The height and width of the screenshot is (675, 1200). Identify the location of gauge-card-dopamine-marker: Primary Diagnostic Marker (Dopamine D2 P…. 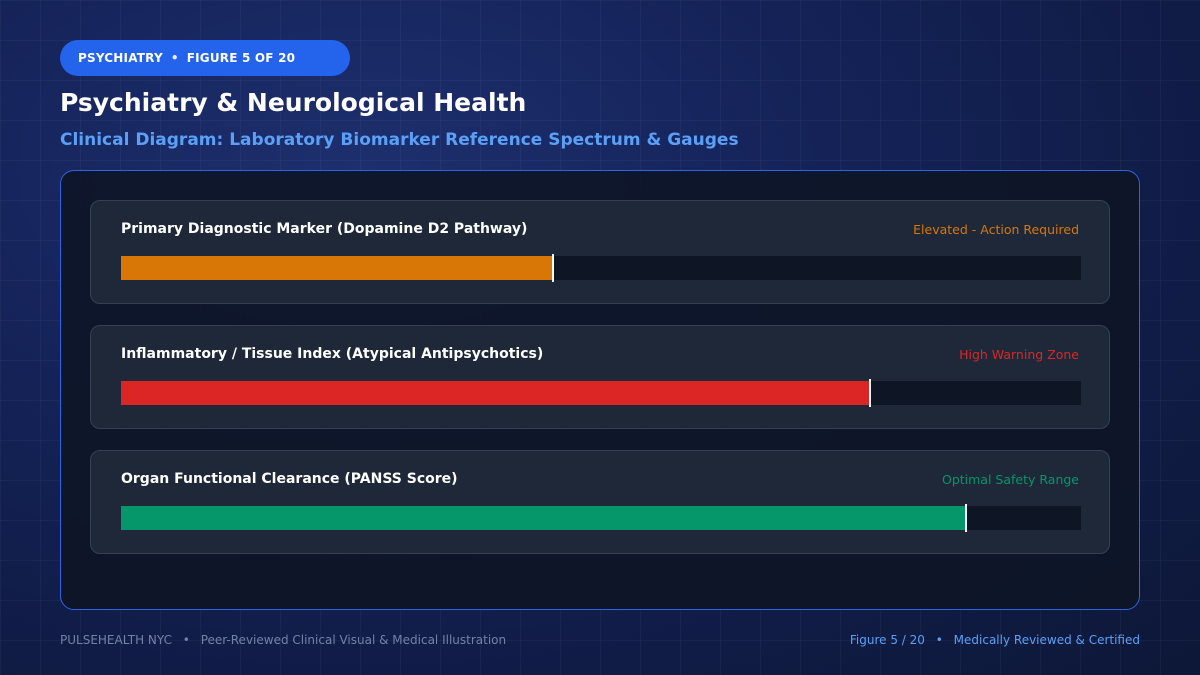
(600, 252).